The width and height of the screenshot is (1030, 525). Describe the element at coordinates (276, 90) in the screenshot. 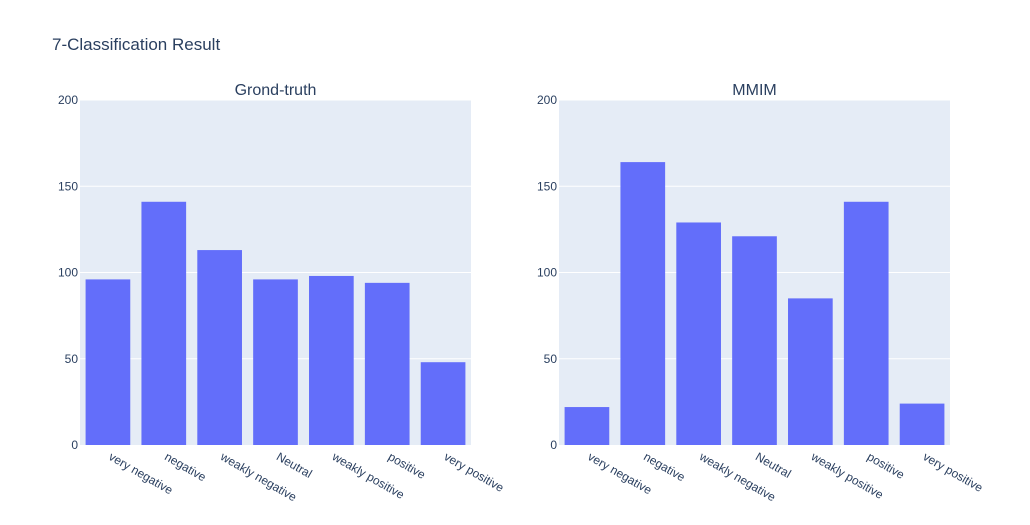

I see `subplot-title: Grond-truth` at that location.